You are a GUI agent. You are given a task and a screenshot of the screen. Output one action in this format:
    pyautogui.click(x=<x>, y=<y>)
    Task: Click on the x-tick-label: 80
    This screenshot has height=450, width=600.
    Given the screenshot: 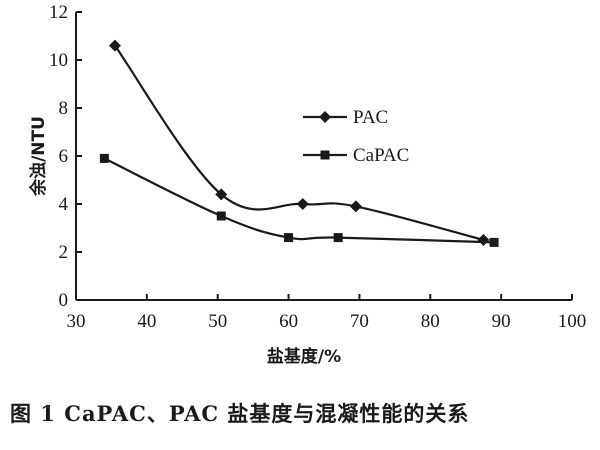 What is the action you would take?
    pyautogui.click(x=430, y=321)
    